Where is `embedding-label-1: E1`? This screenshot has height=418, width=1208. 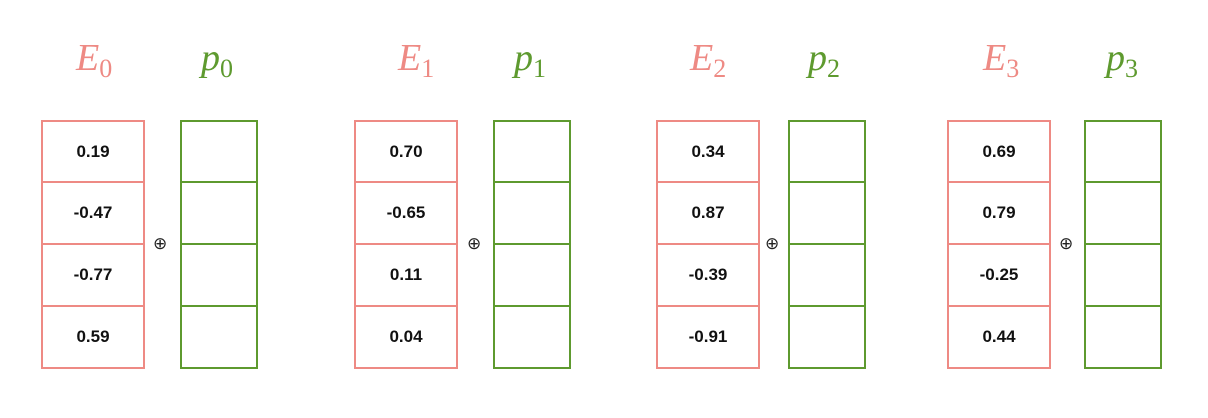
embedding-label-1: E1 is located at coordinates (416, 60).